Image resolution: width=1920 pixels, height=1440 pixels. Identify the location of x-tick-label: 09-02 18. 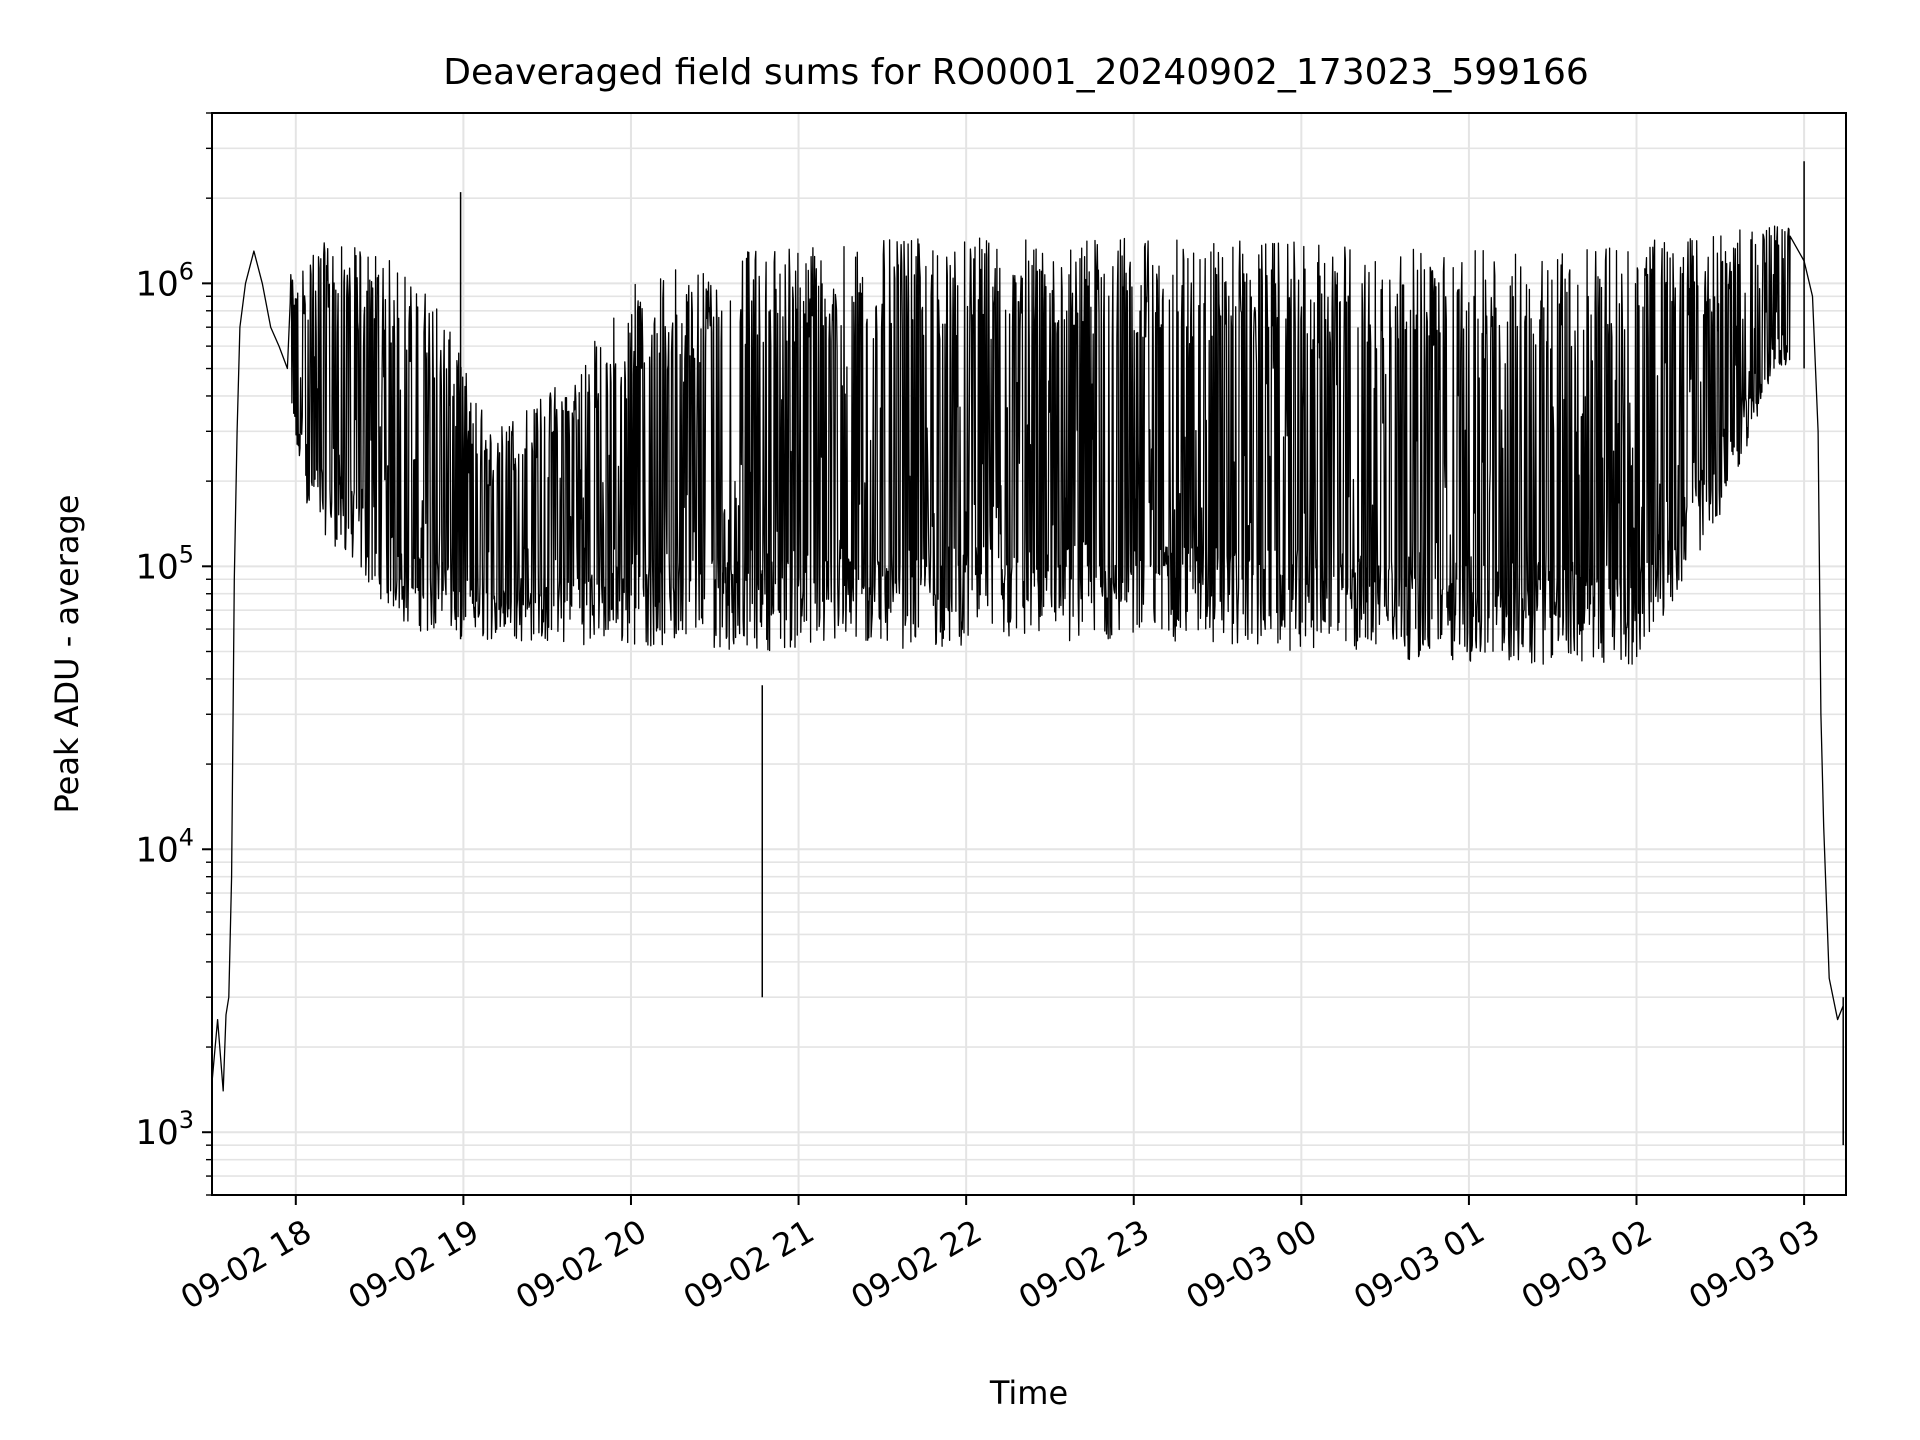
(246, 1264).